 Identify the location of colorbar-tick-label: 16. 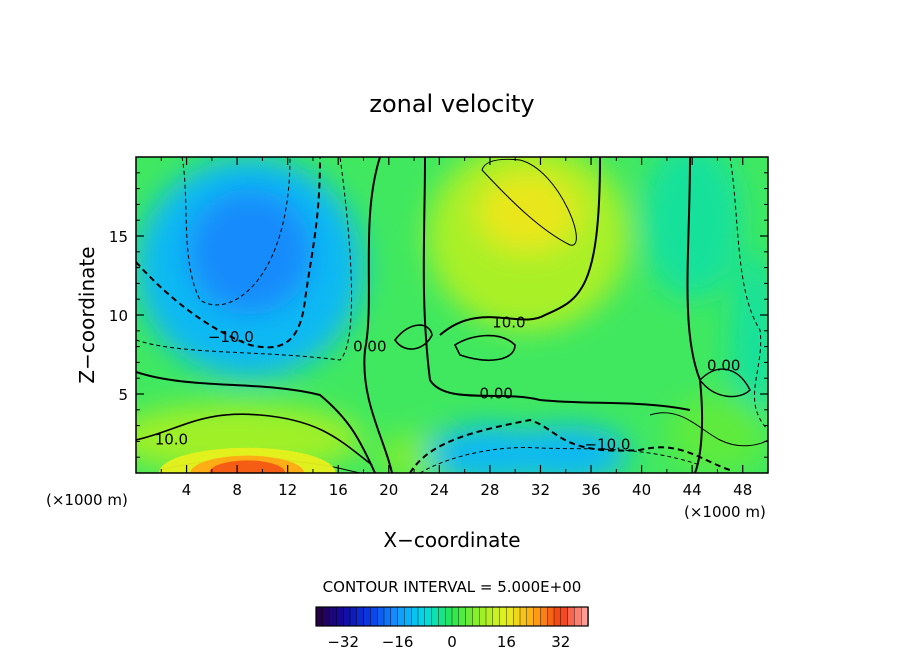
(506, 642).